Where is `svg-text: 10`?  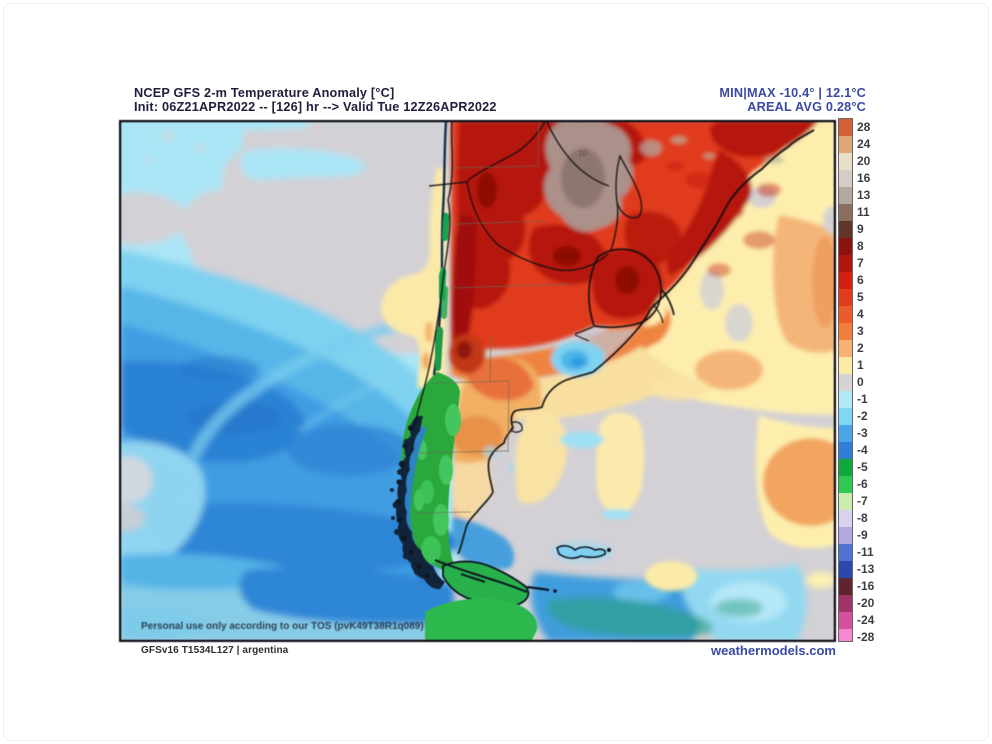
svg-text: 10 is located at coordinates (582, 153).